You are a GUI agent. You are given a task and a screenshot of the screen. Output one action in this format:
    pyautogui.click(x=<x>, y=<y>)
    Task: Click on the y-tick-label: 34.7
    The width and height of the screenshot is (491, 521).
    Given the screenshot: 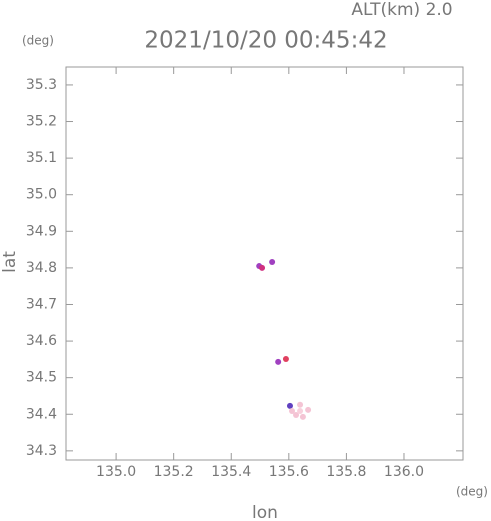 What is the action you would take?
    pyautogui.click(x=41, y=304)
    